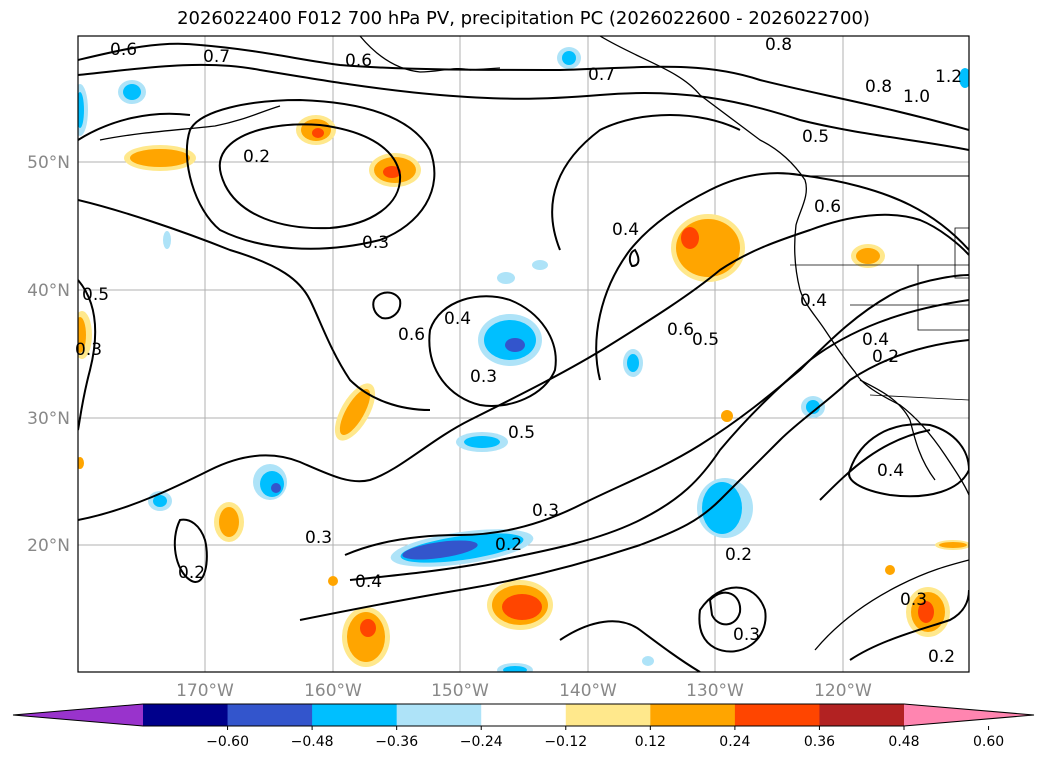  Describe the element at coordinates (48, 291) in the screenshot. I see `lat-label-40: 40°N` at that location.